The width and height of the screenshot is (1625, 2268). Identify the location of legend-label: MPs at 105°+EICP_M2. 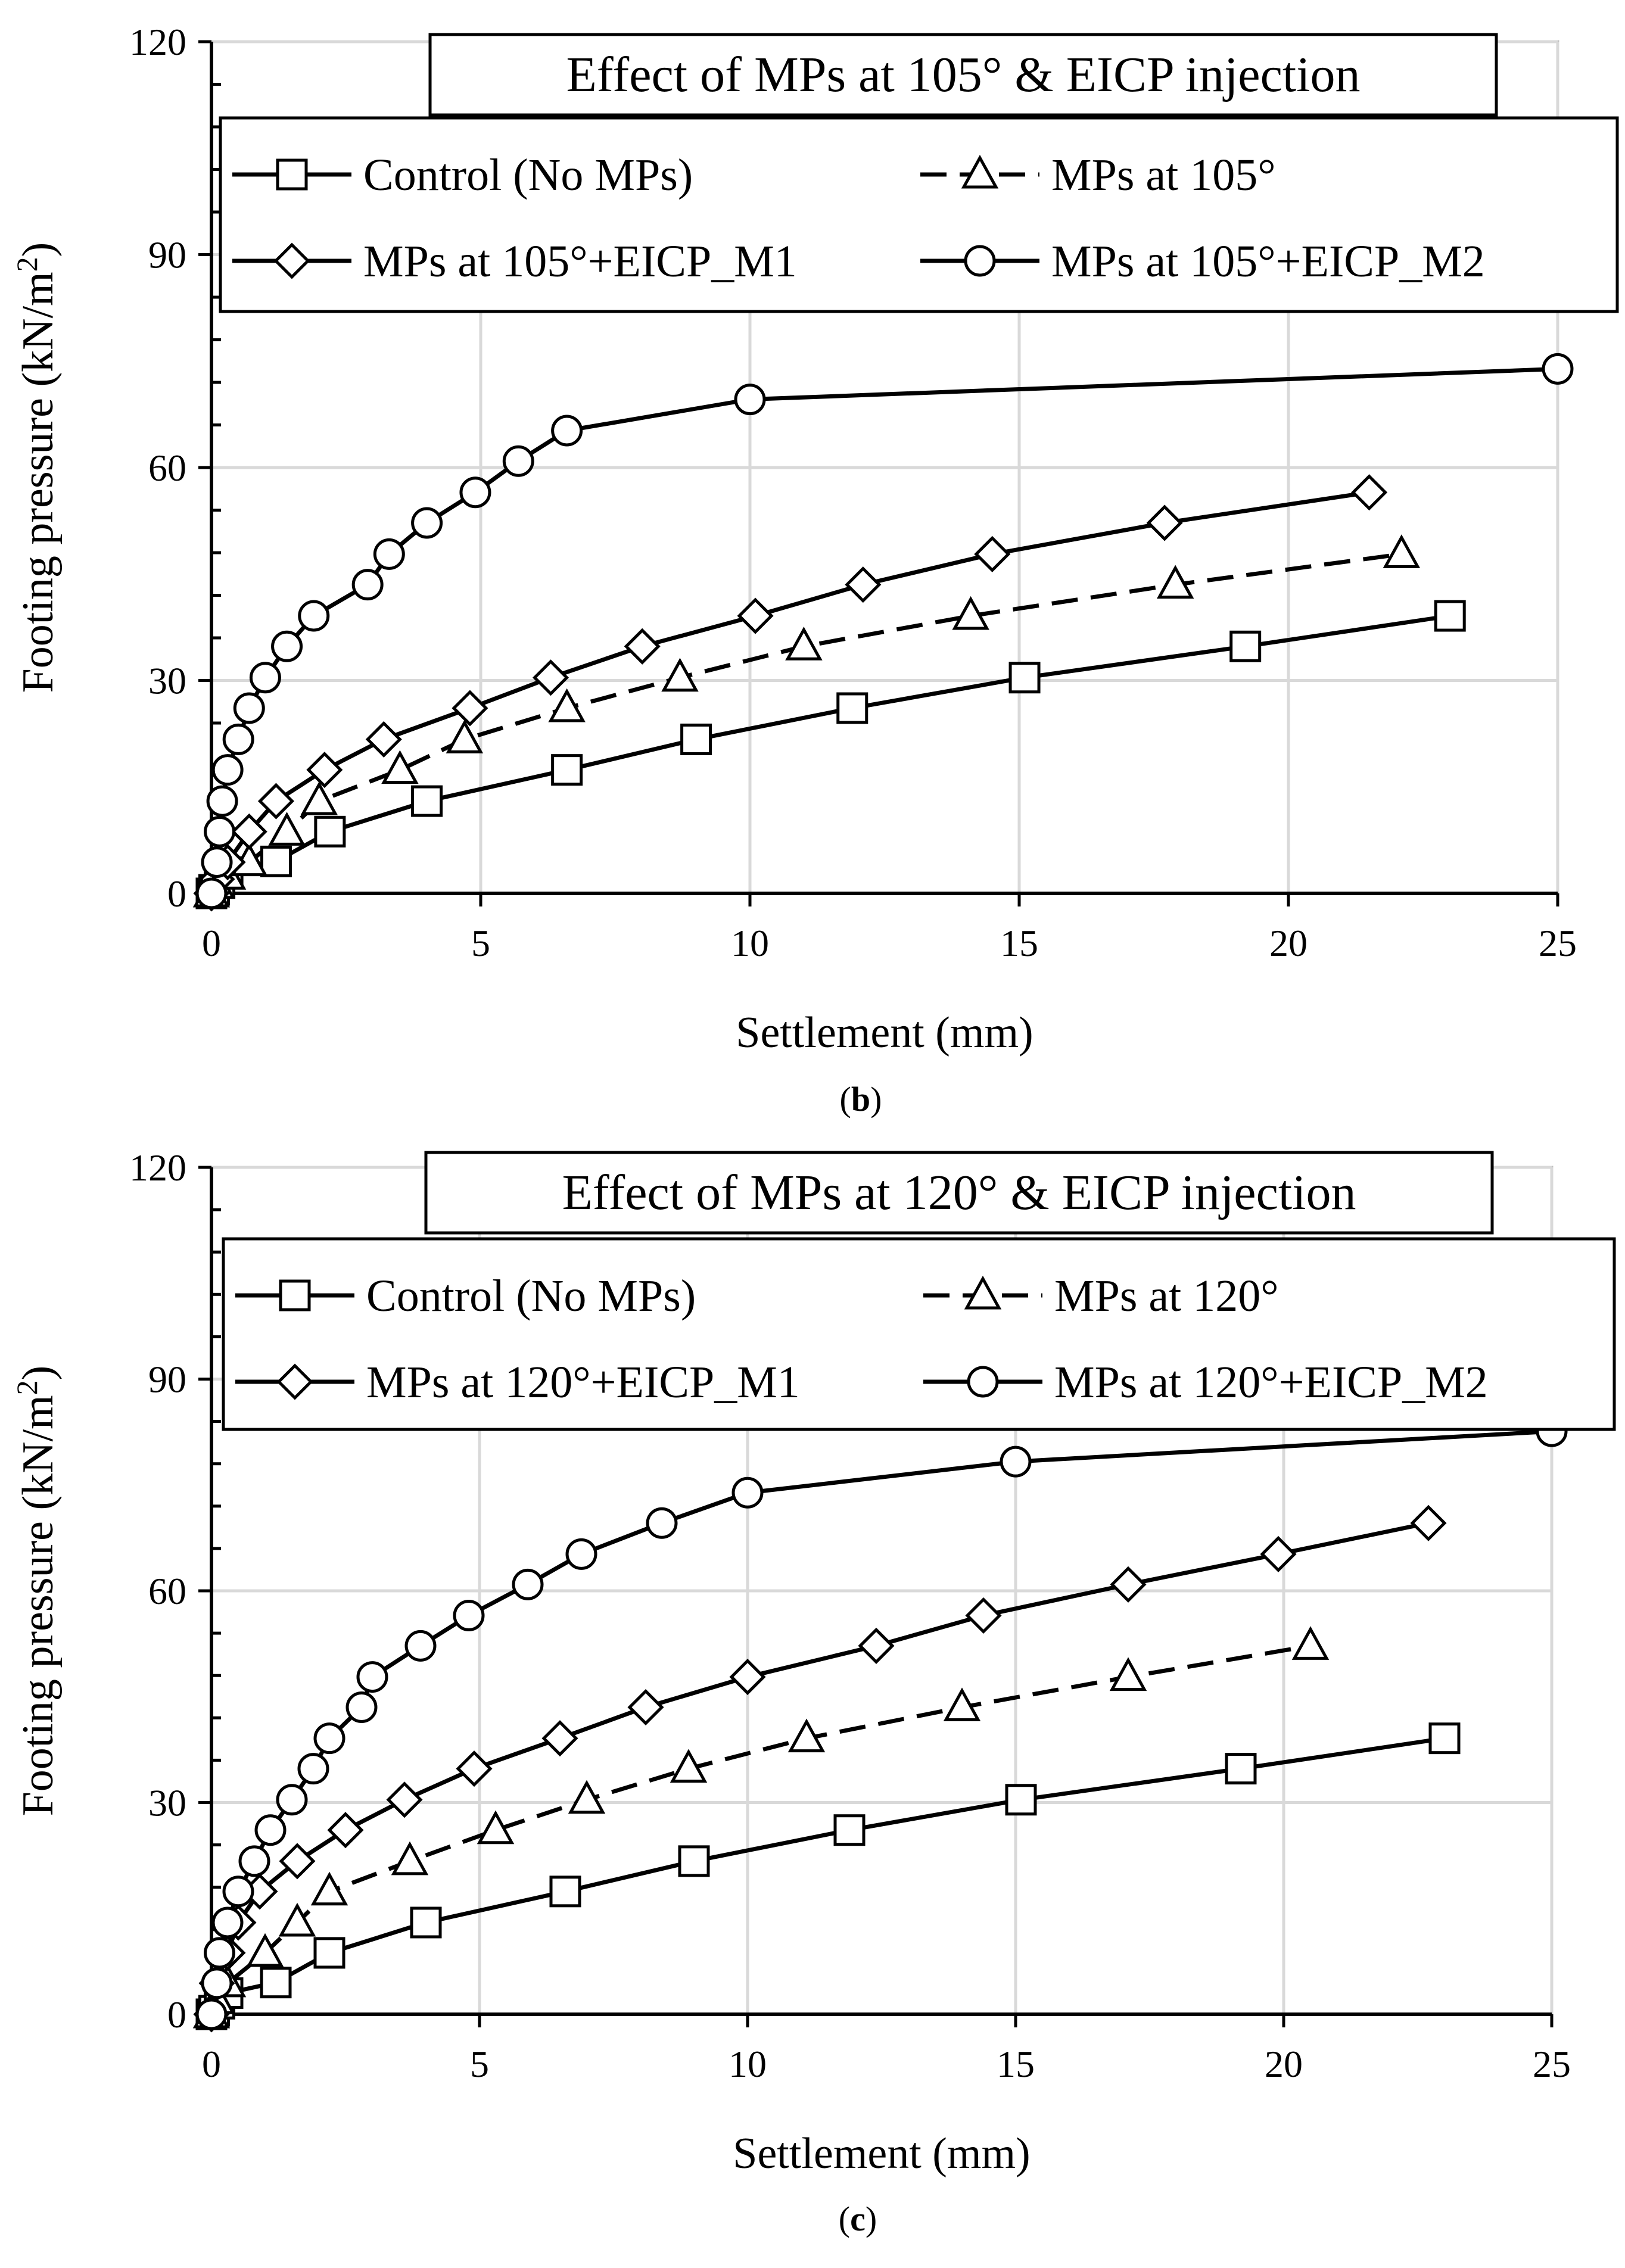
(1268, 261).